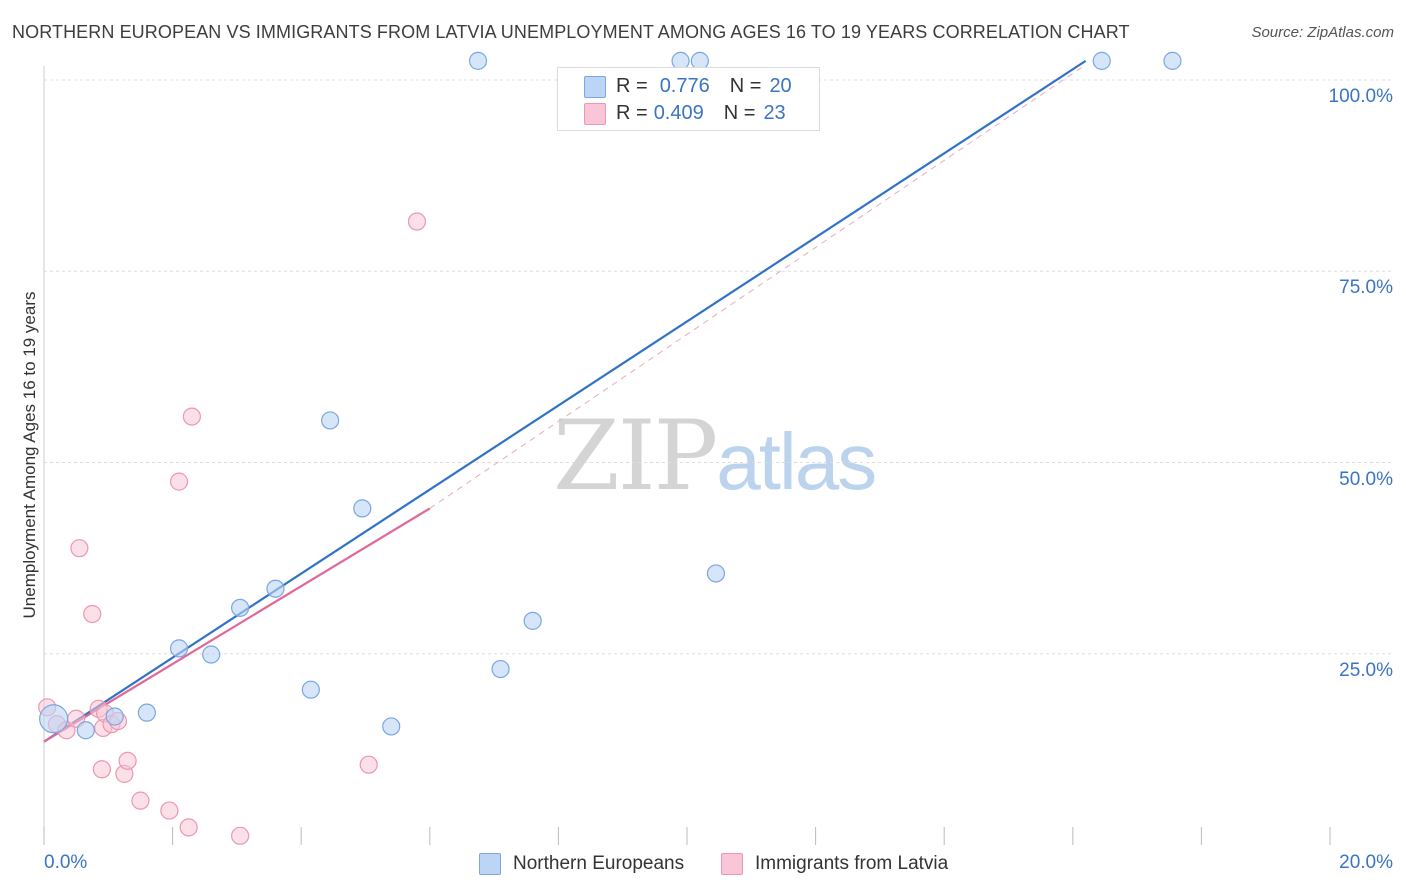 Image resolution: width=1406 pixels, height=892 pixels. I want to click on legend-label: Immigrants from Latvia, so click(852, 863).